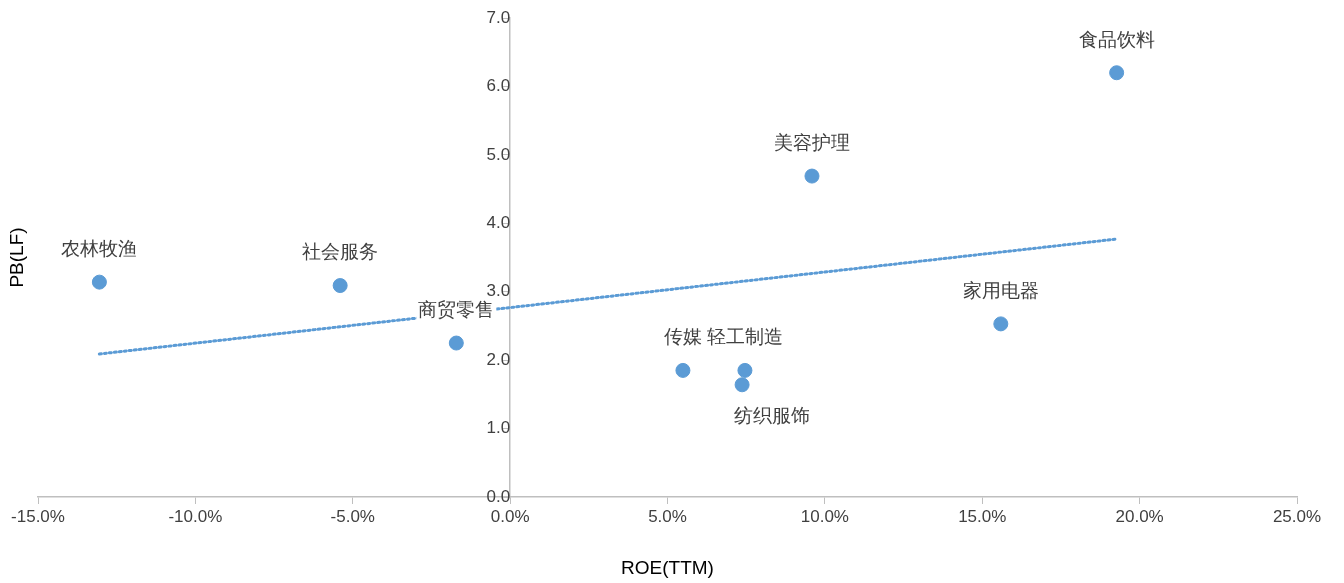 Image resolution: width=1344 pixels, height=583 pixels. What do you see at coordinates (498, 359) in the screenshot?
I see `y-tick-label: 2.0` at bounding box center [498, 359].